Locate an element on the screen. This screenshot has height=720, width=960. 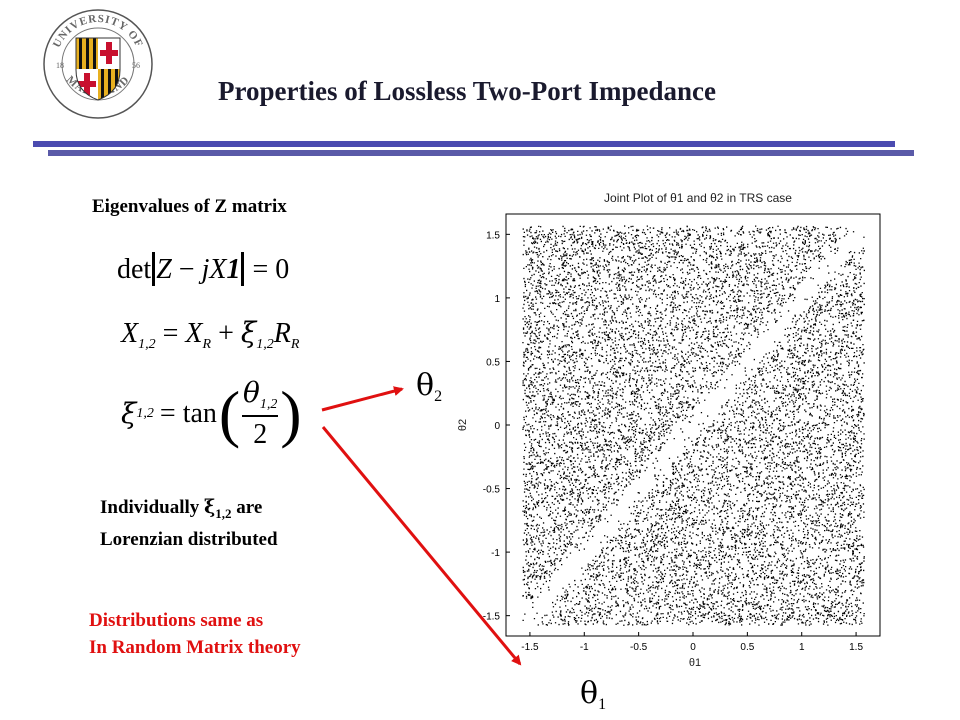
desc-sub: 1,2 is located at coordinates (223, 513).